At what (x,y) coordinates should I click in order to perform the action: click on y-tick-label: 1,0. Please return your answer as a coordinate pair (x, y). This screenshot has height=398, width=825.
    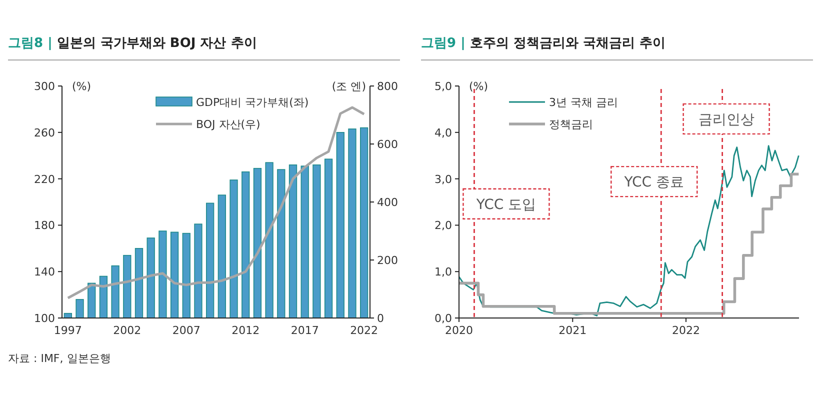
    Looking at the image, I should click on (443, 272).